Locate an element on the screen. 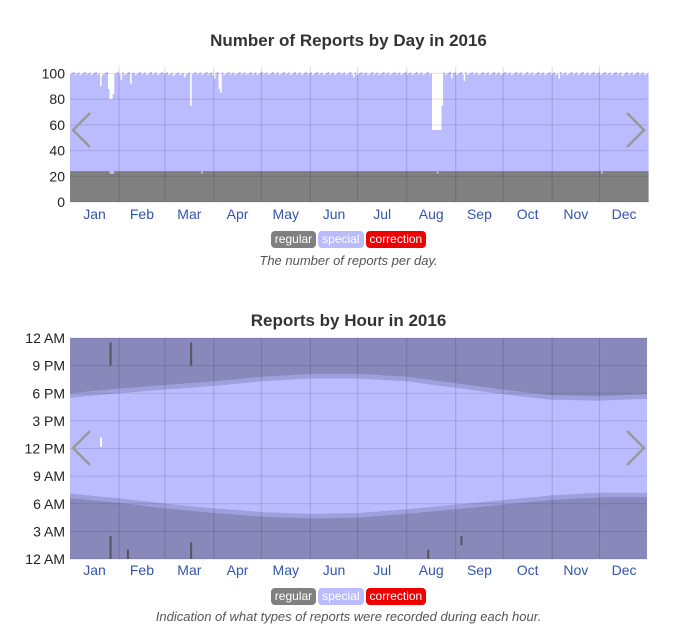  y-tick-label: 6 AM is located at coordinates (49, 504).